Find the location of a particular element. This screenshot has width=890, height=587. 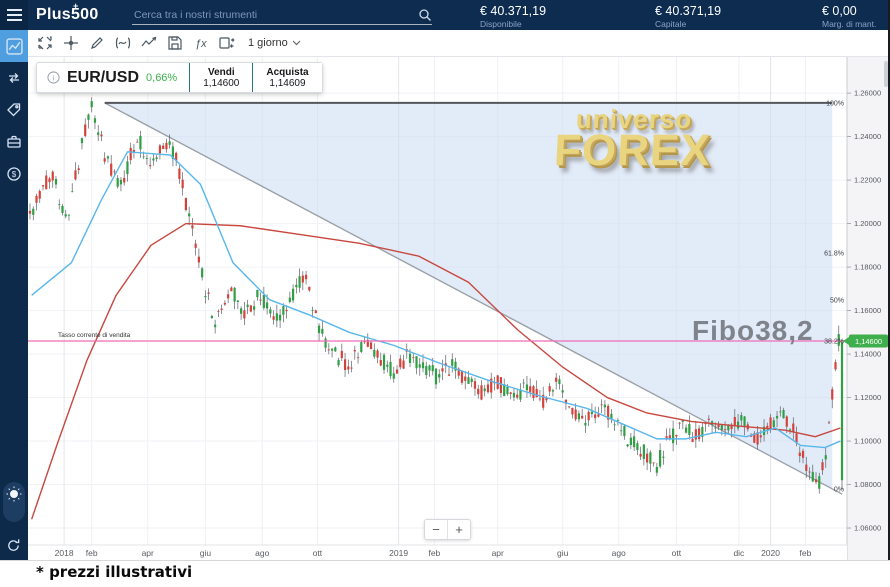

instrument-change: 0,66% is located at coordinates (162, 77).